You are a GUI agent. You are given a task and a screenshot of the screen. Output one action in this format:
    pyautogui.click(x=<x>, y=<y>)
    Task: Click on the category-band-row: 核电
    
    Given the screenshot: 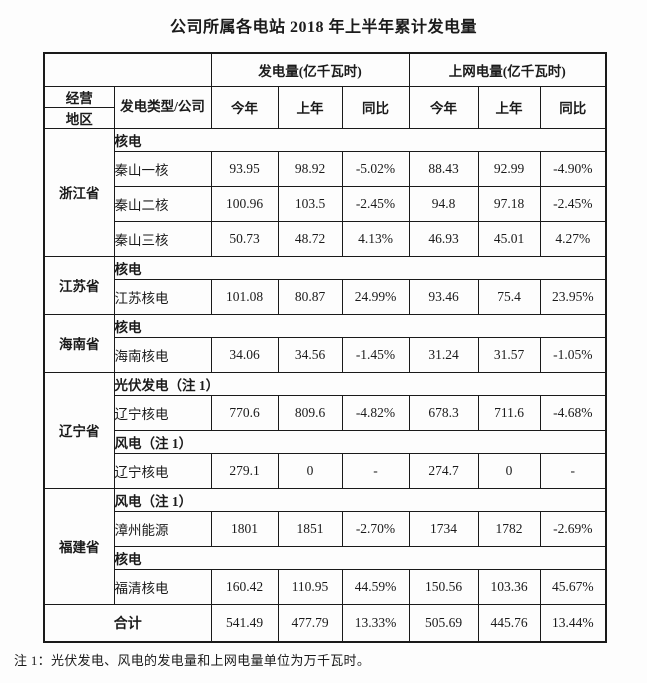 What is the action you would take?
    pyautogui.click(x=325, y=557)
    